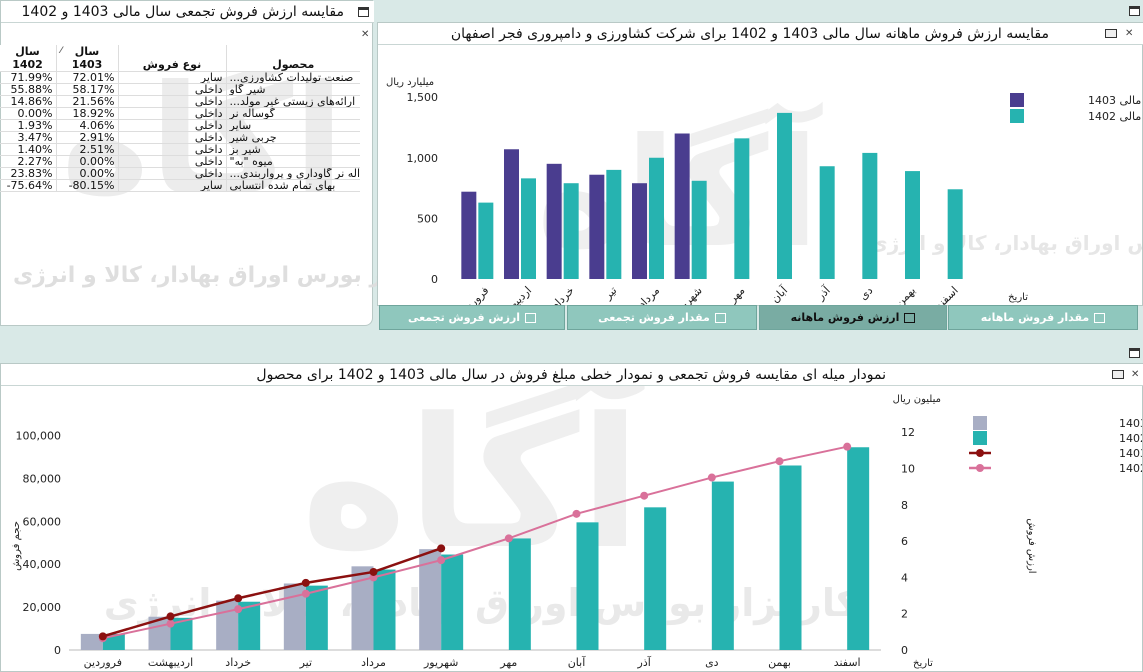 The image size is (1143, 672). What do you see at coordinates (1118, 374) in the screenshot?
I see `print-icon-cumulative` at bounding box center [1118, 374].